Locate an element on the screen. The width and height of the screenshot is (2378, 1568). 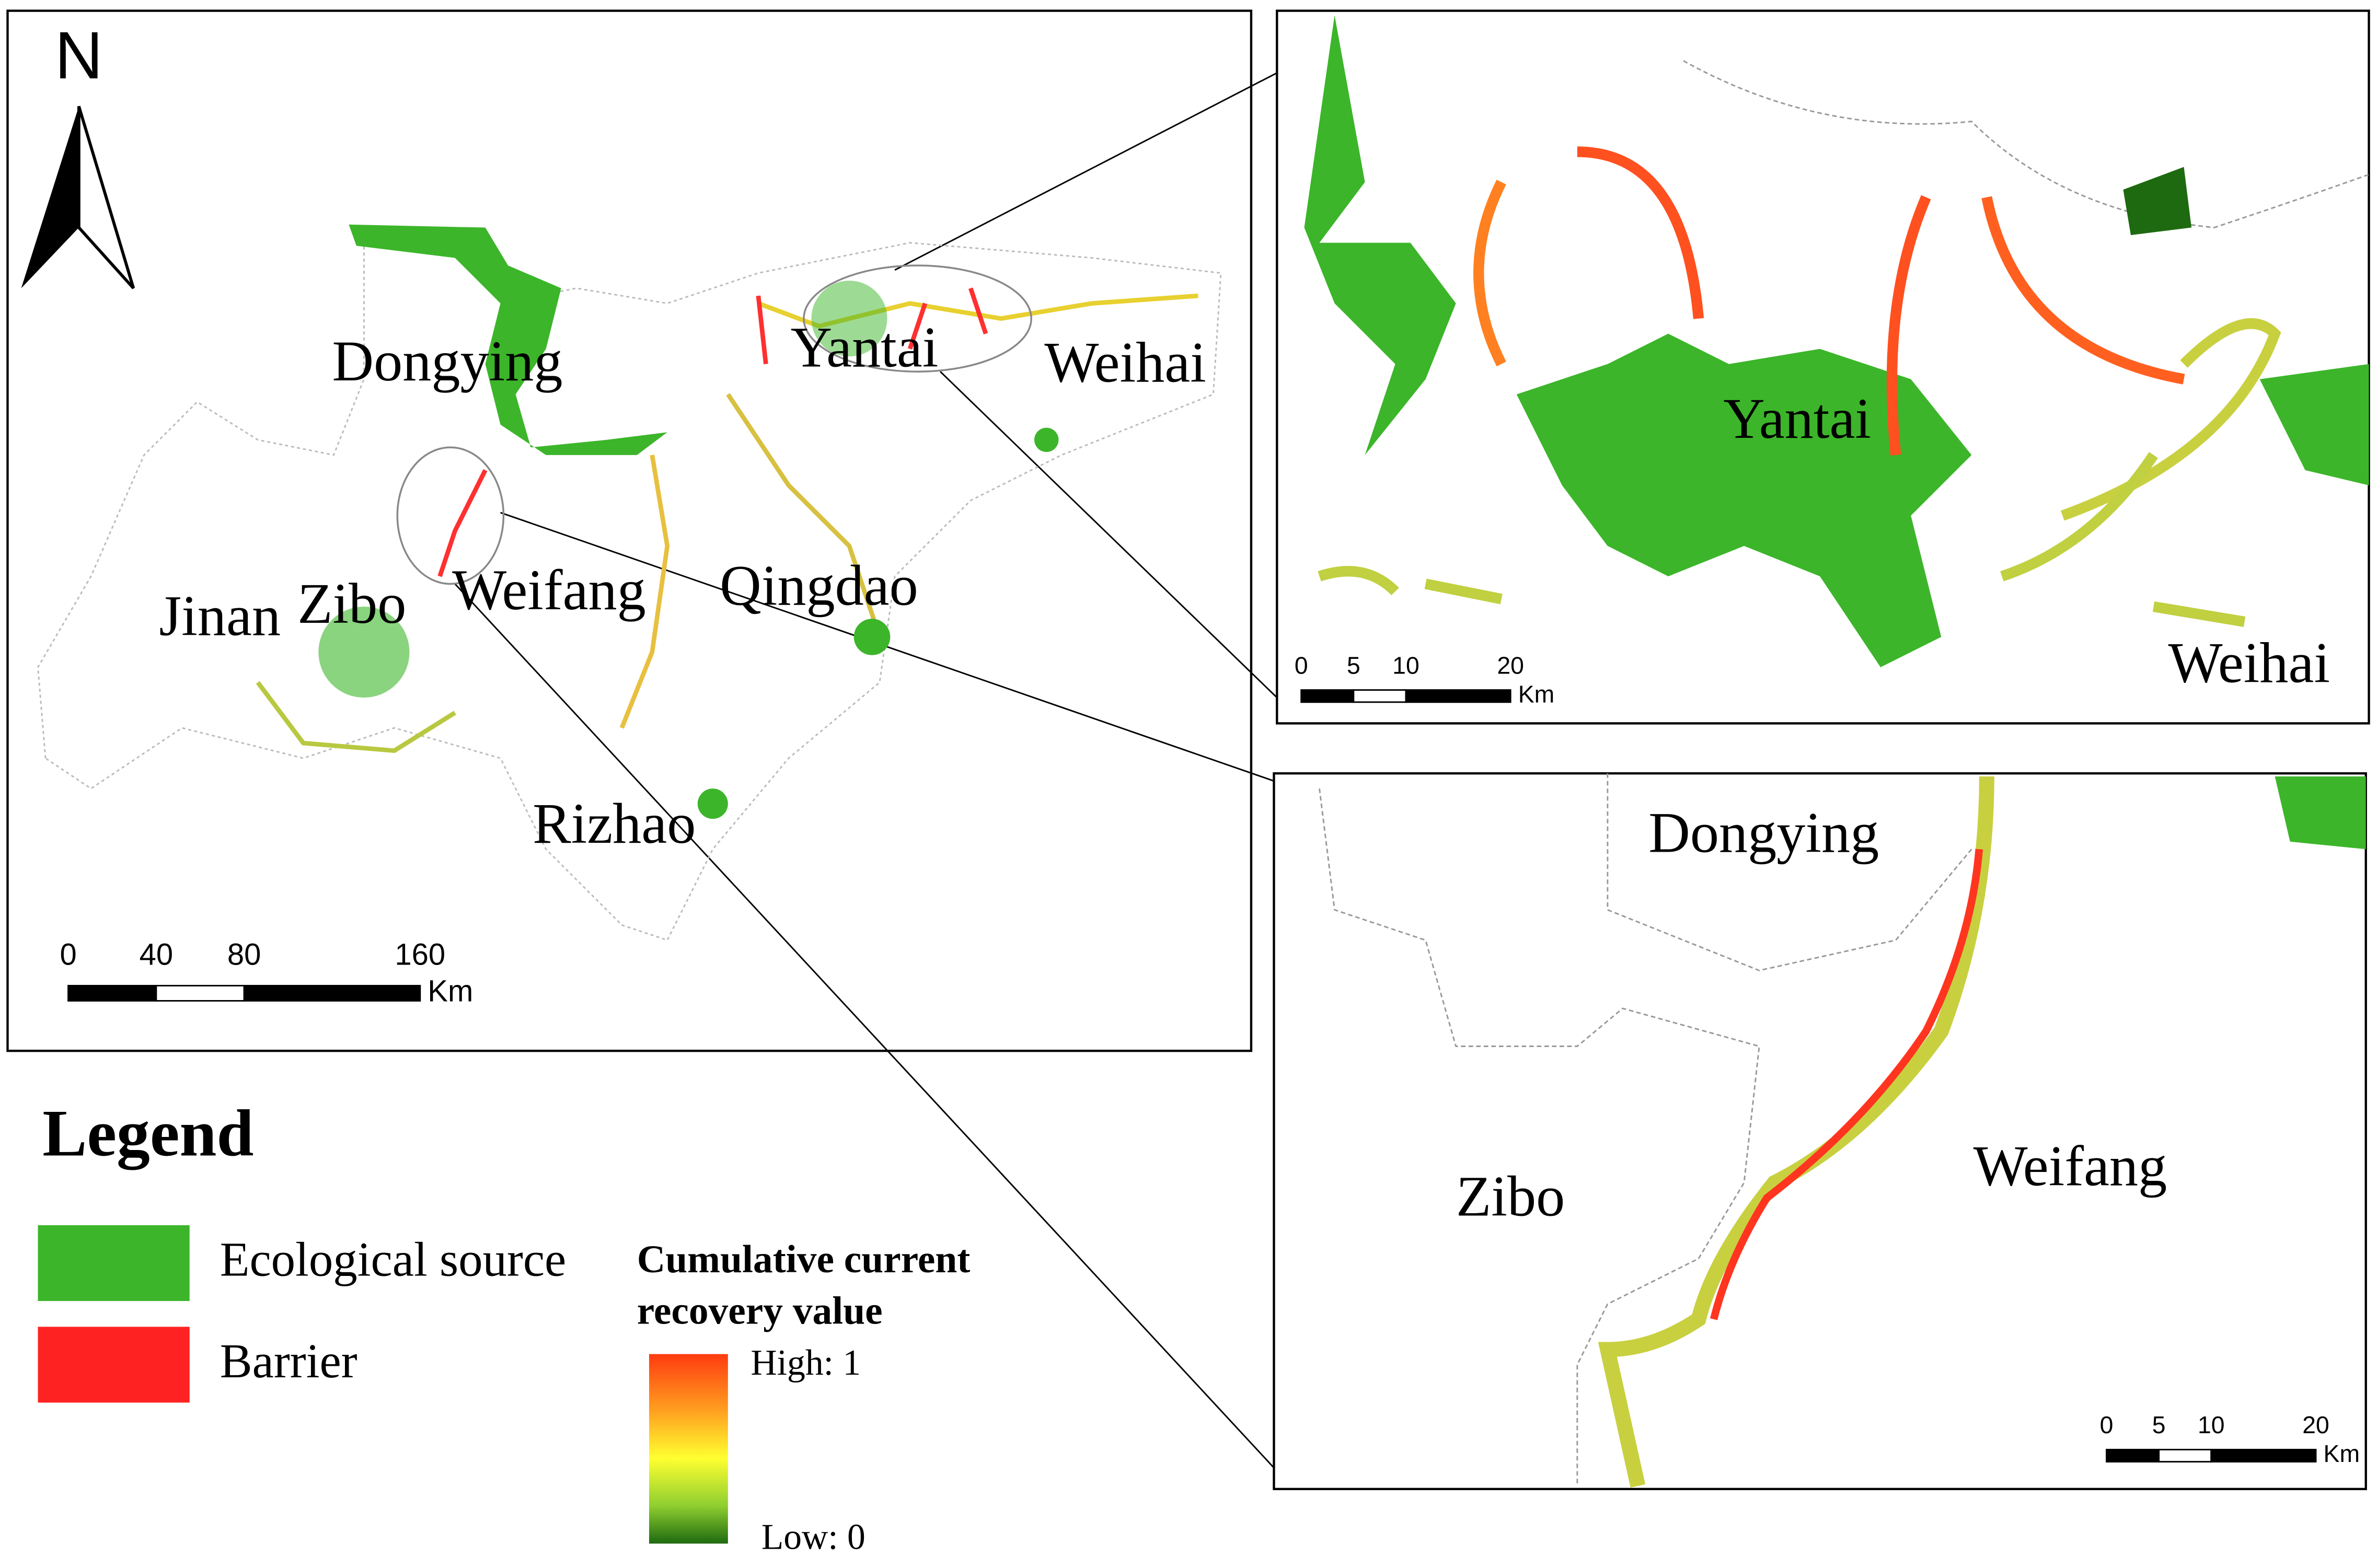
colorbar-low: Low: 0 is located at coordinates (813, 1537).